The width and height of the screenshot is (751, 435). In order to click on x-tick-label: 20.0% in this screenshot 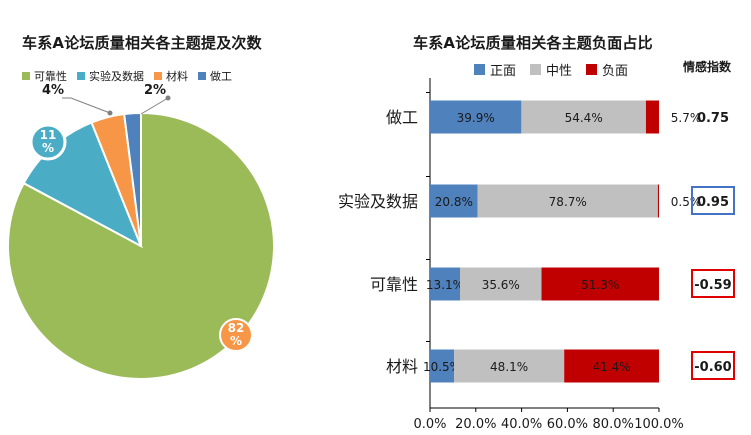, I will do `click(475, 424)`.